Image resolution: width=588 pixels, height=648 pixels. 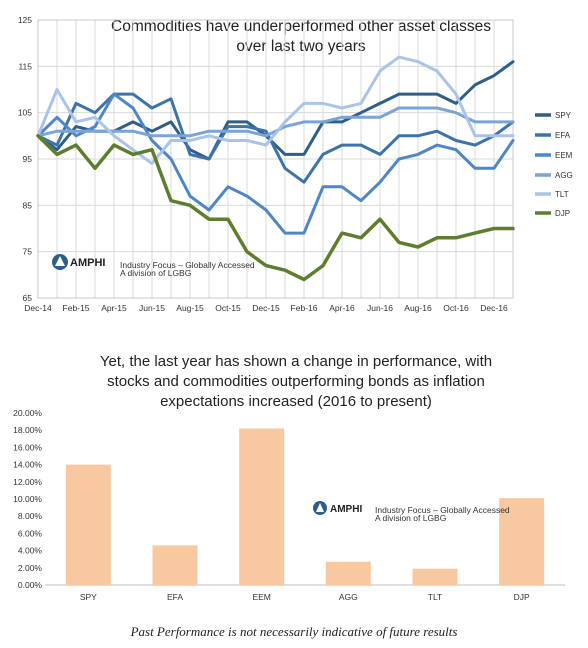 I want to click on legend-label-spy: SPY, so click(x=563, y=115).